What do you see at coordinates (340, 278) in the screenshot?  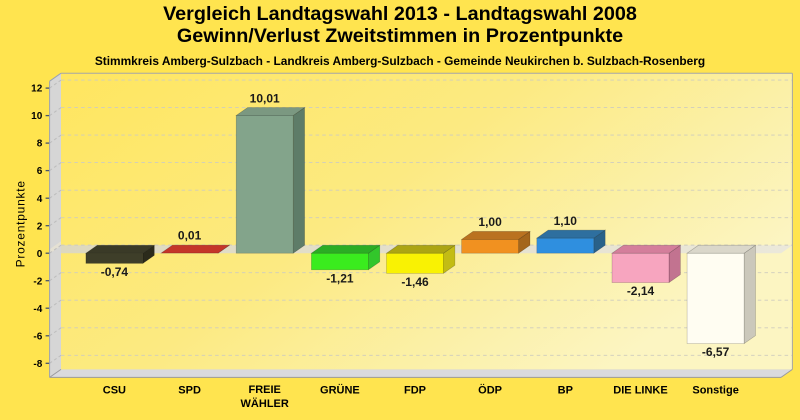 I see `svg-text: -1,21` at bounding box center [340, 278].